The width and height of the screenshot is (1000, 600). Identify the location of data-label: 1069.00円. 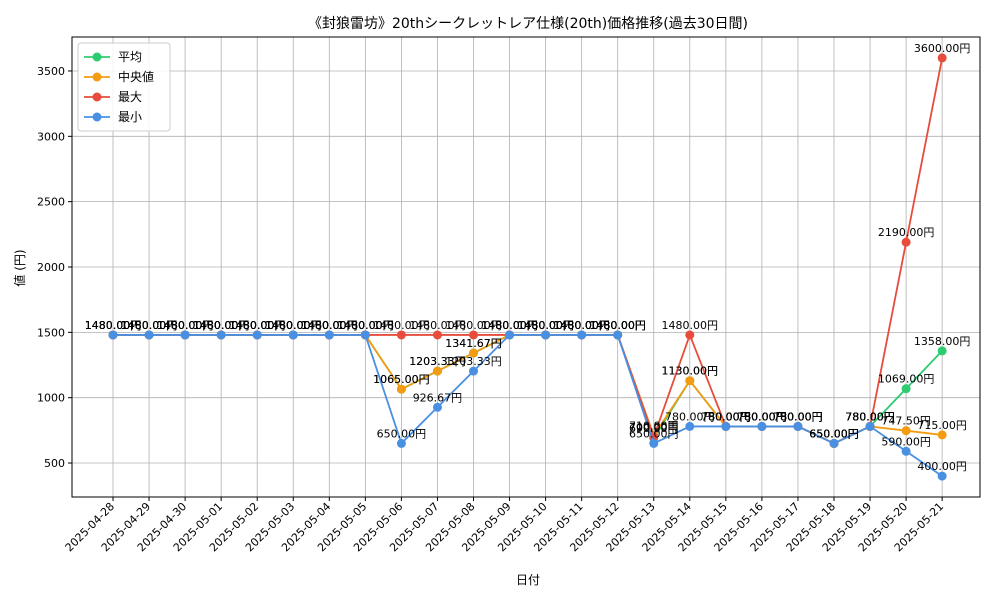
(906, 379).